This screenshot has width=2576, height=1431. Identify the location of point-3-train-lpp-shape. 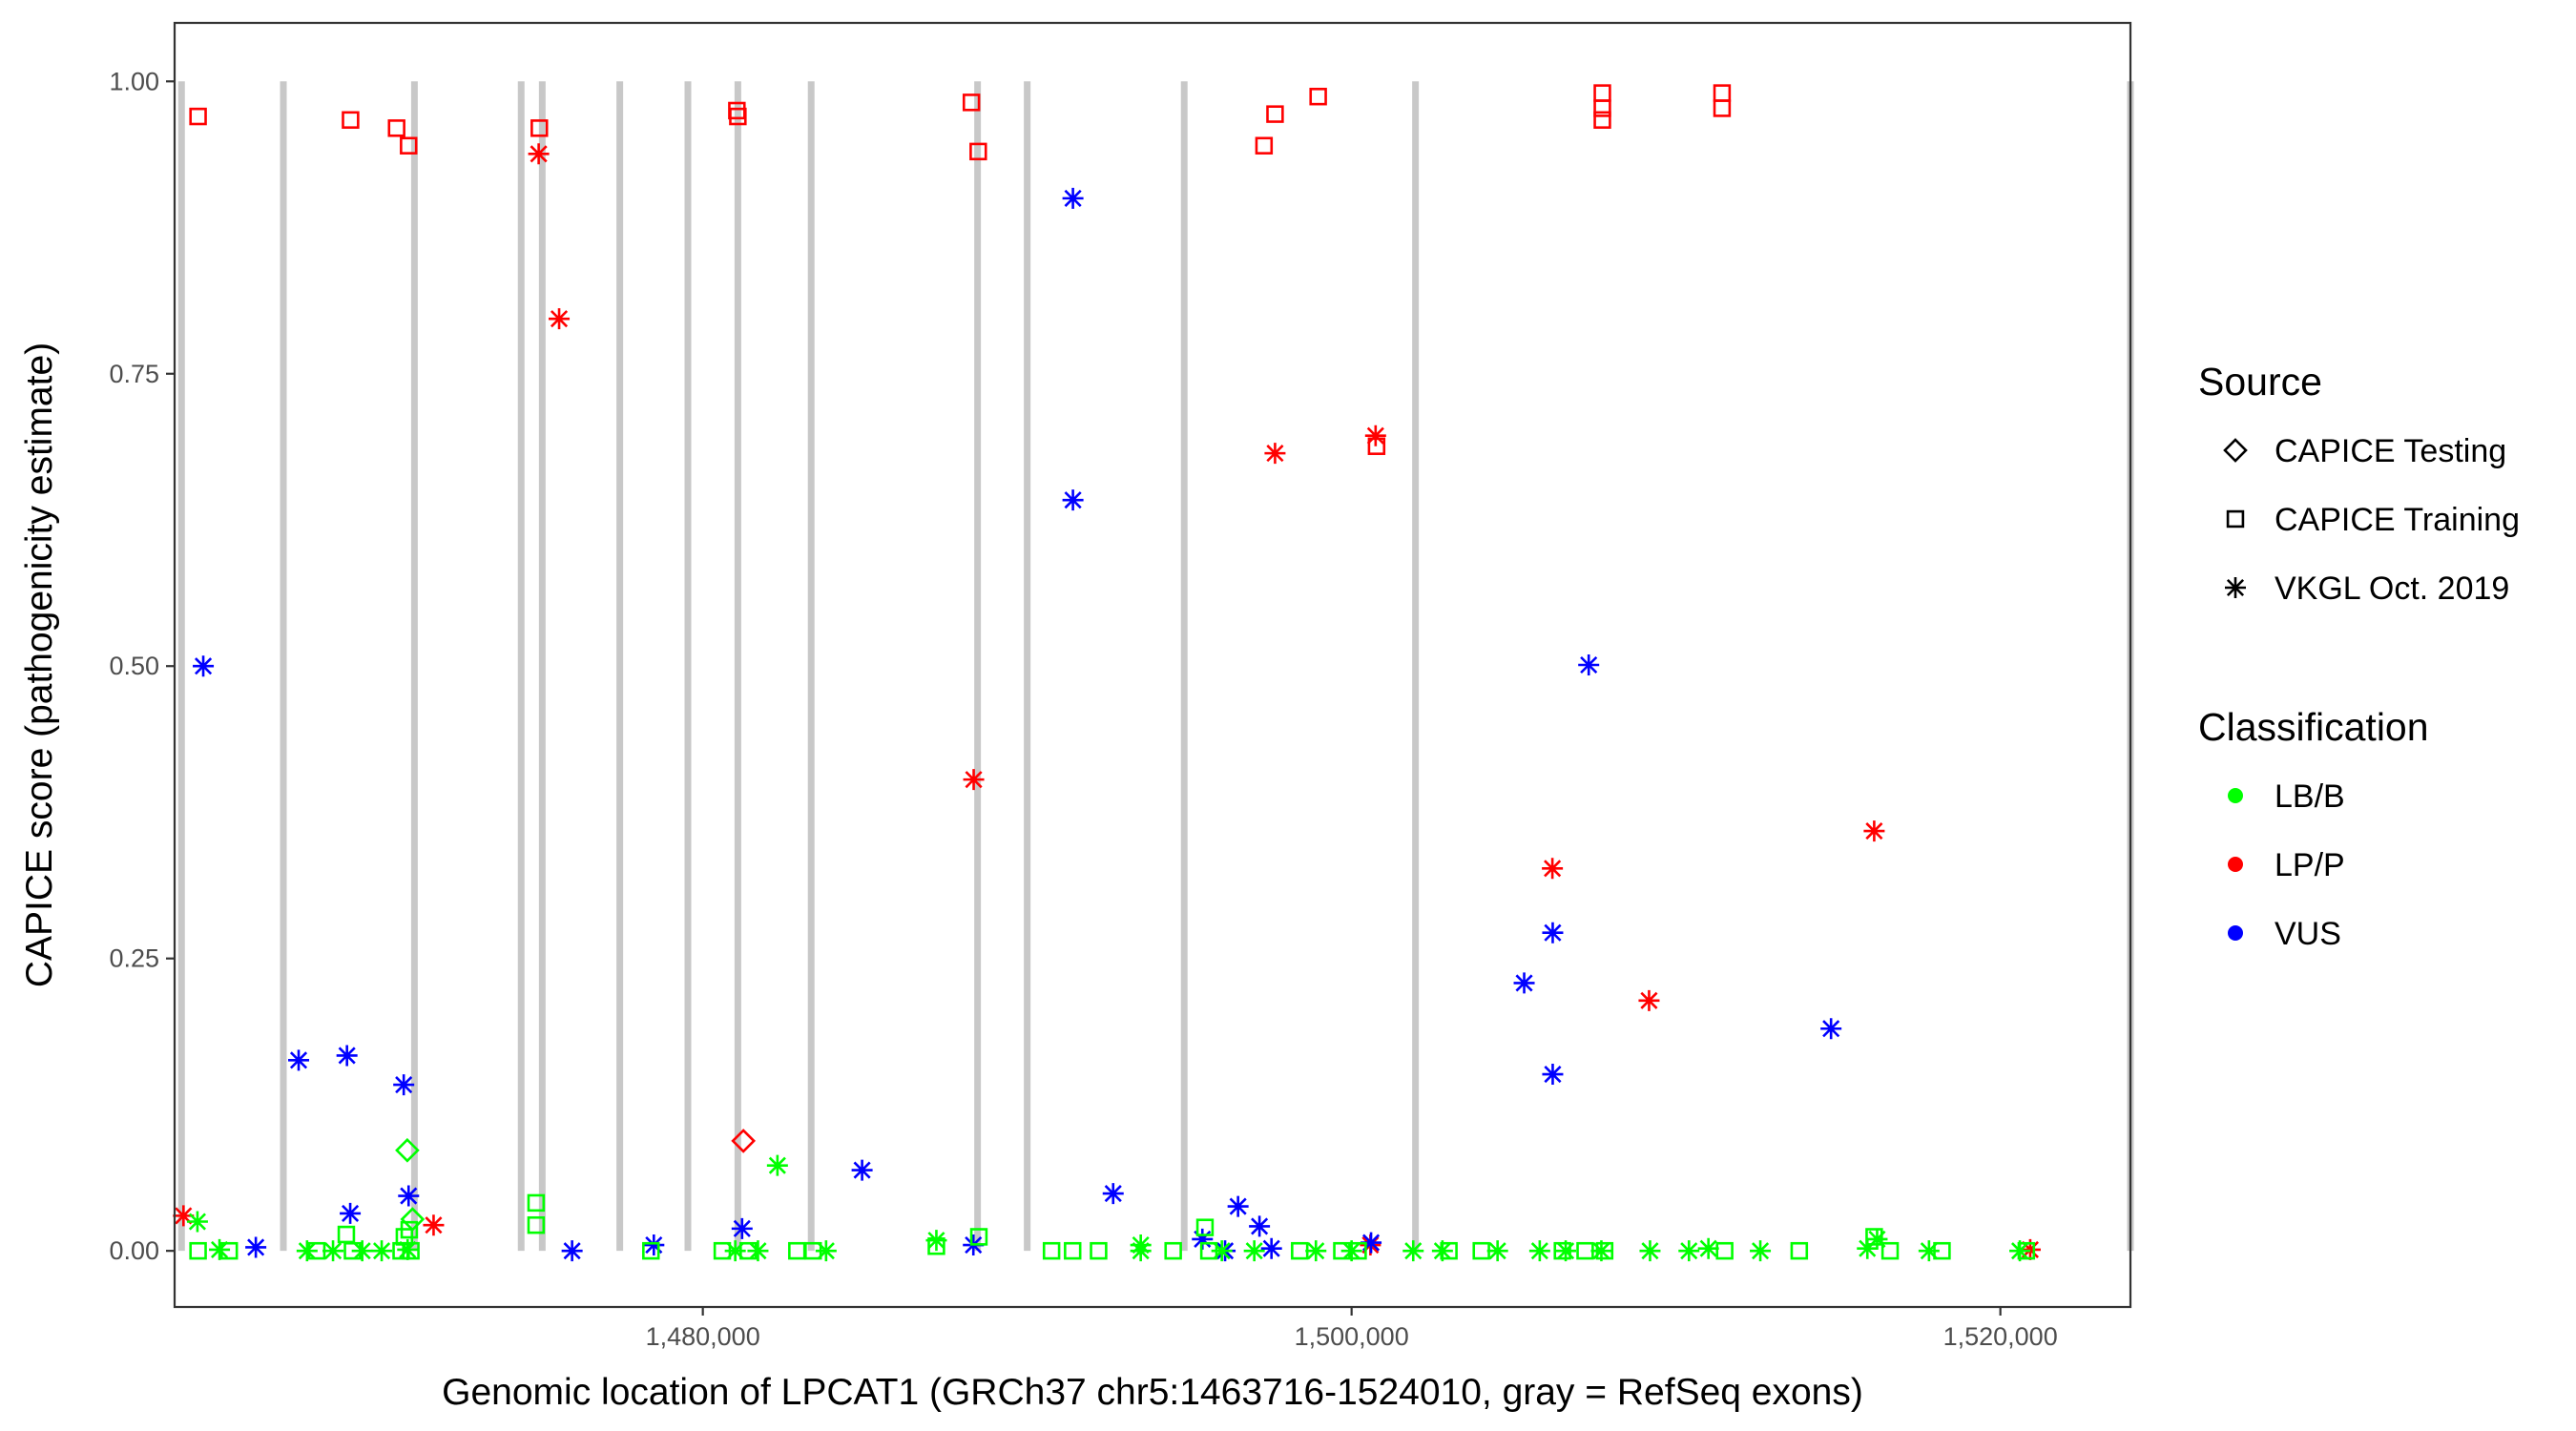
(409, 145).